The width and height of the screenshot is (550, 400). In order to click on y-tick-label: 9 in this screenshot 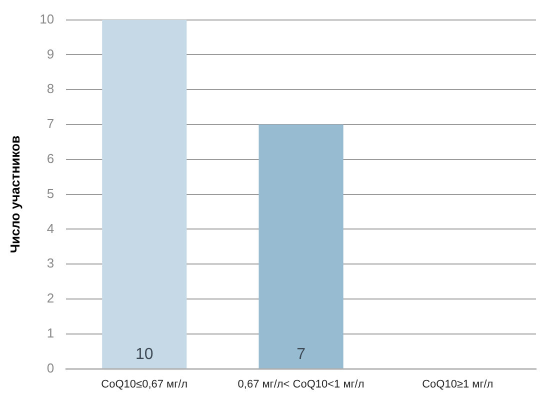, I will do `click(50, 54)`.